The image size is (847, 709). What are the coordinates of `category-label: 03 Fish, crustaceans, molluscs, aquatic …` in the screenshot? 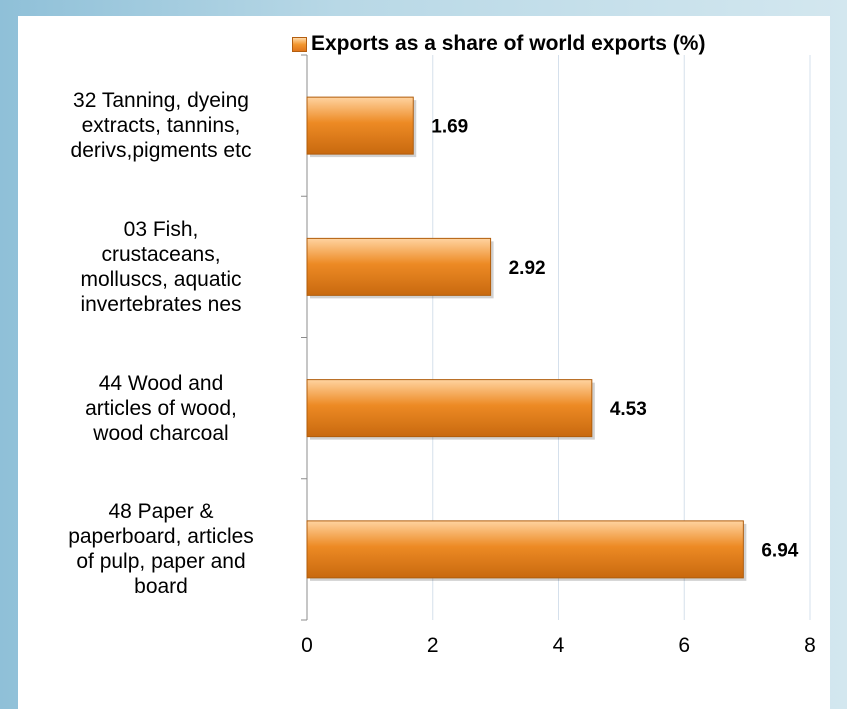 It's located at (161, 266).